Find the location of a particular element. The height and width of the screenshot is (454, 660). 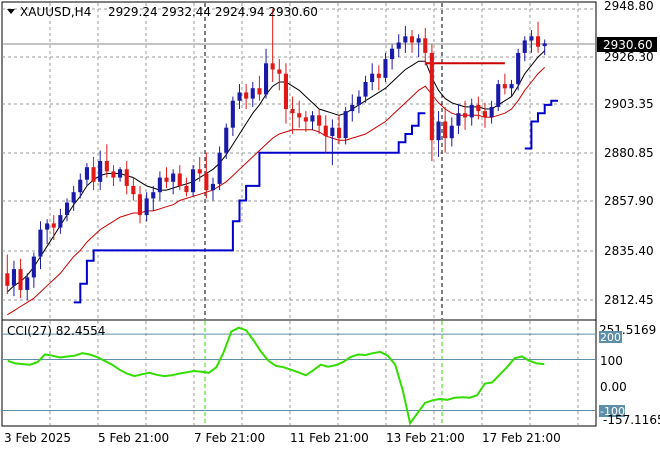

cci-label: CCI(27) 82.4554 is located at coordinates (56, 331).